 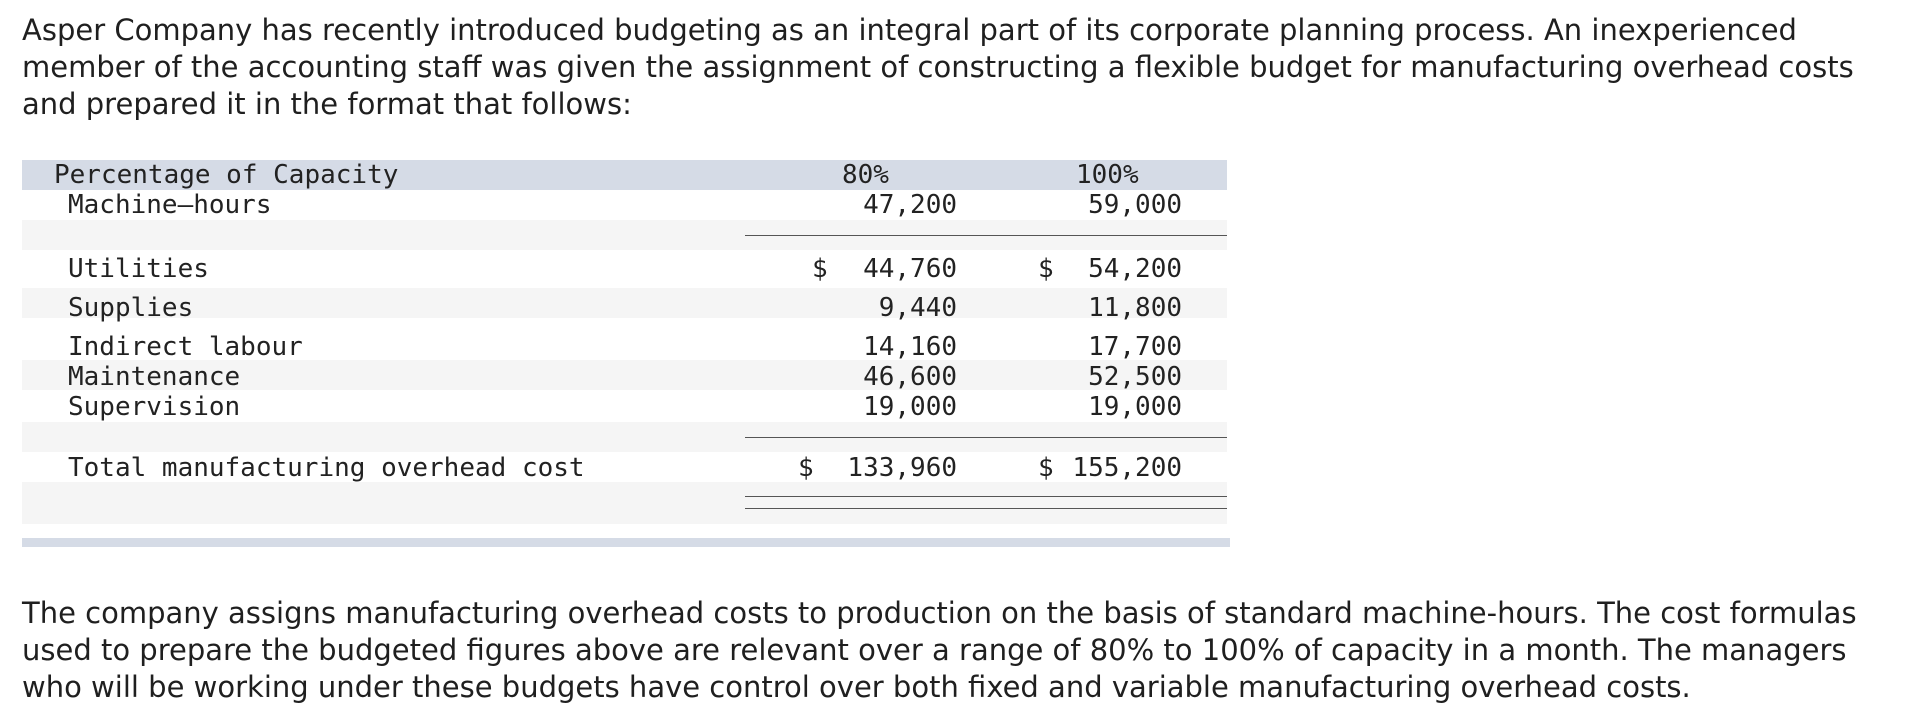 I want to click on total-overhead-80: 133,960, so click(x=902, y=468).